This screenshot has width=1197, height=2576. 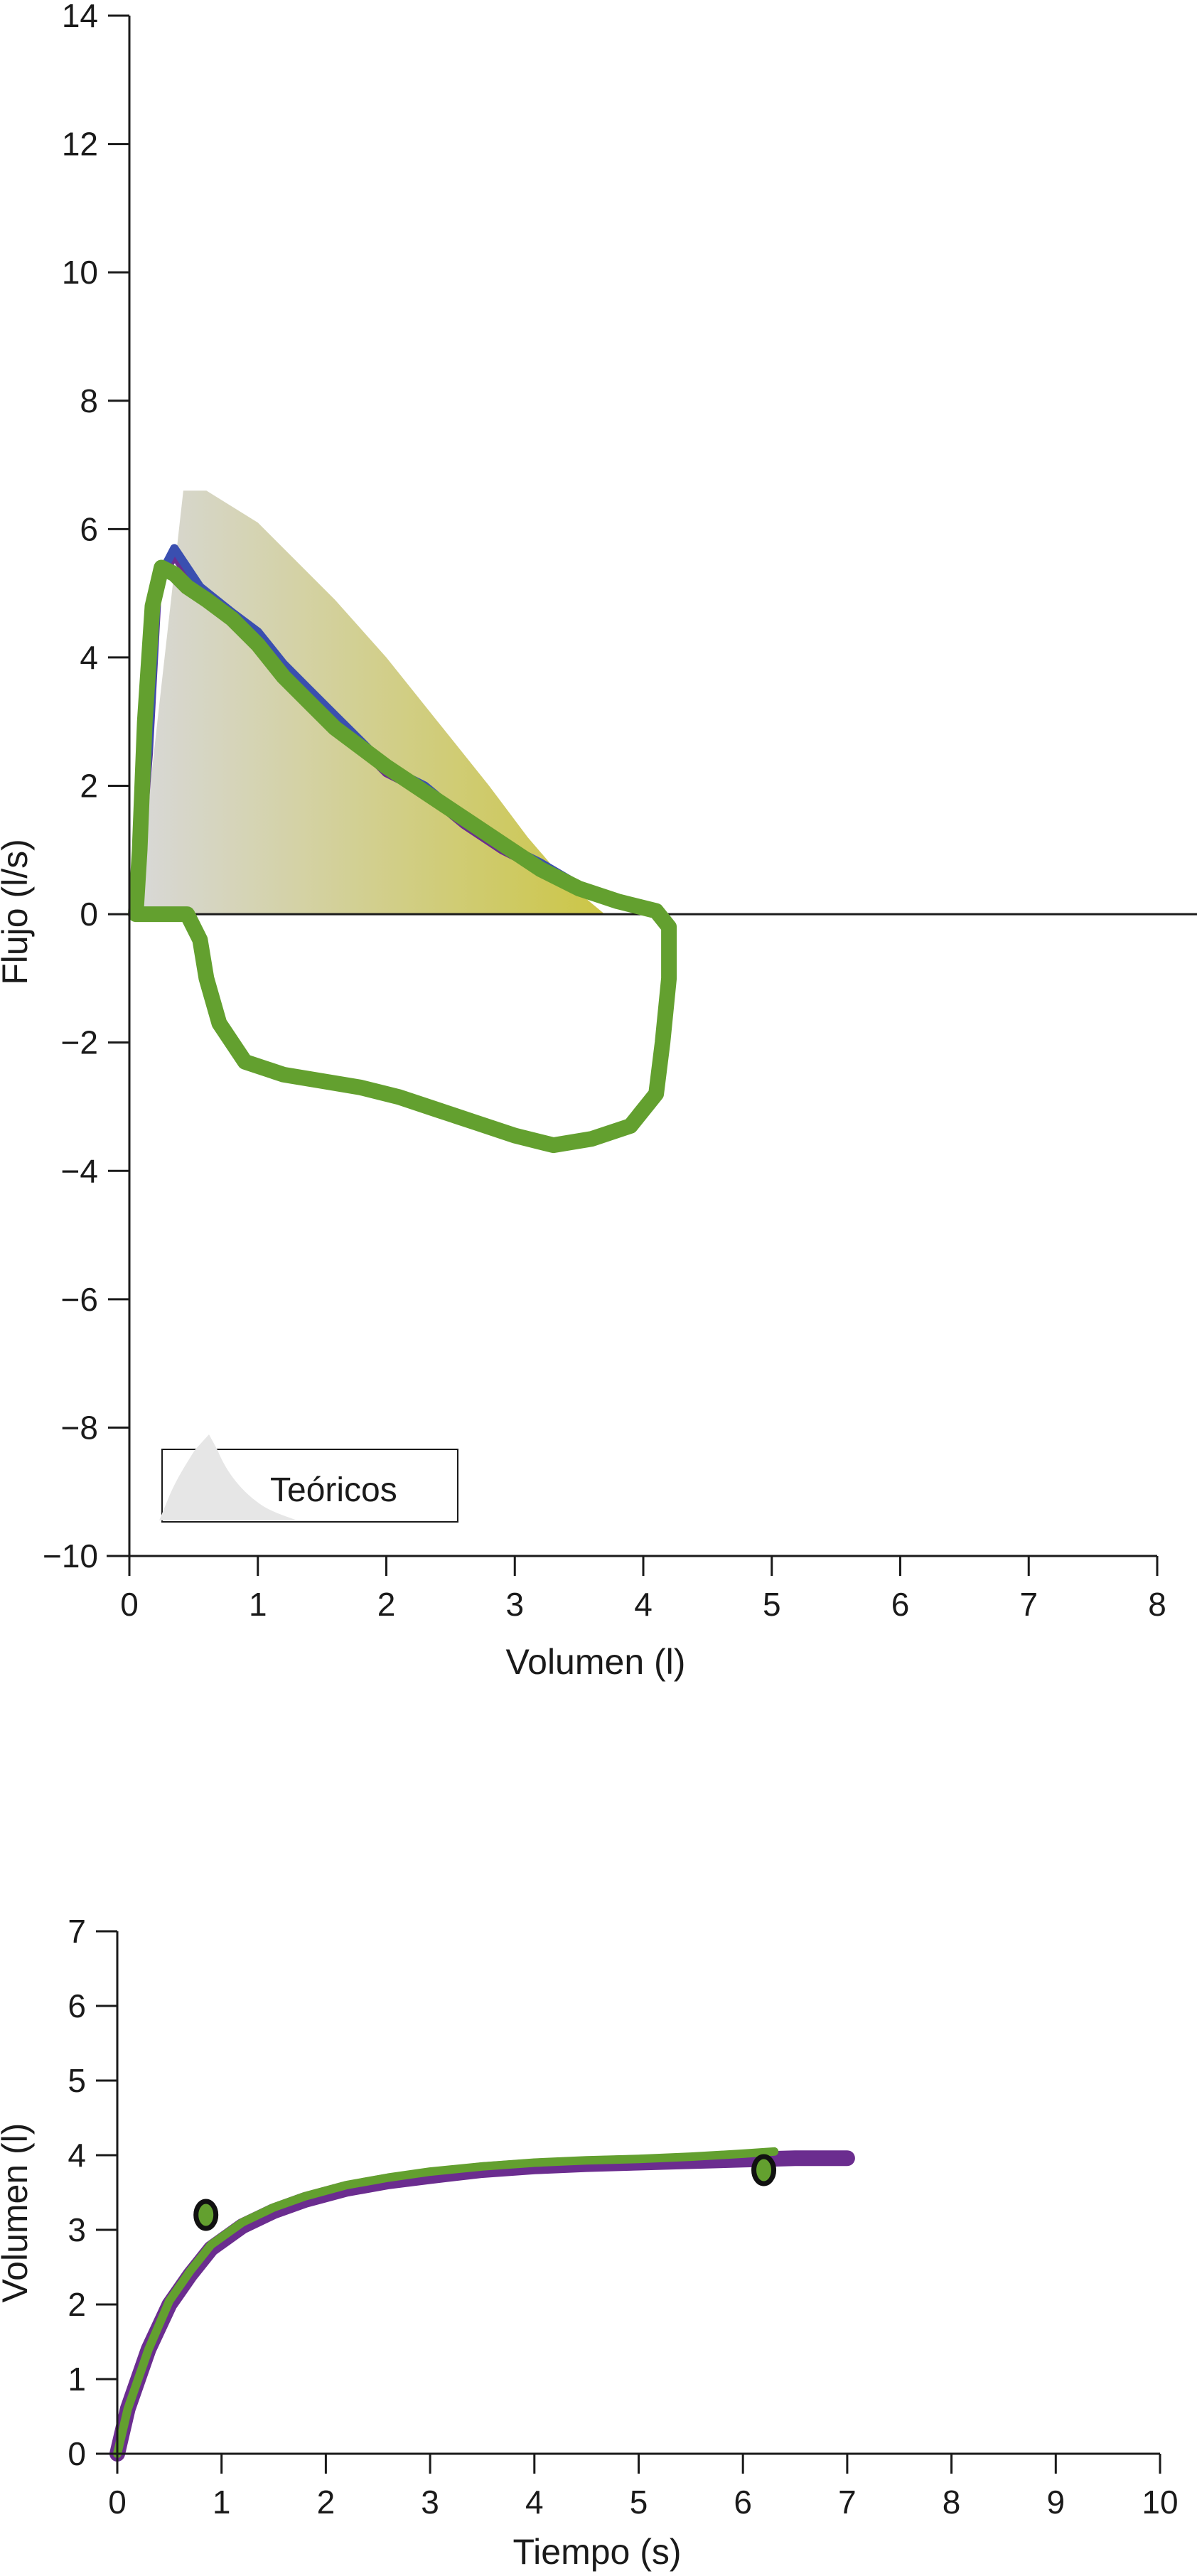 I want to click on volume-time-markers, so click(x=485, y=2192).